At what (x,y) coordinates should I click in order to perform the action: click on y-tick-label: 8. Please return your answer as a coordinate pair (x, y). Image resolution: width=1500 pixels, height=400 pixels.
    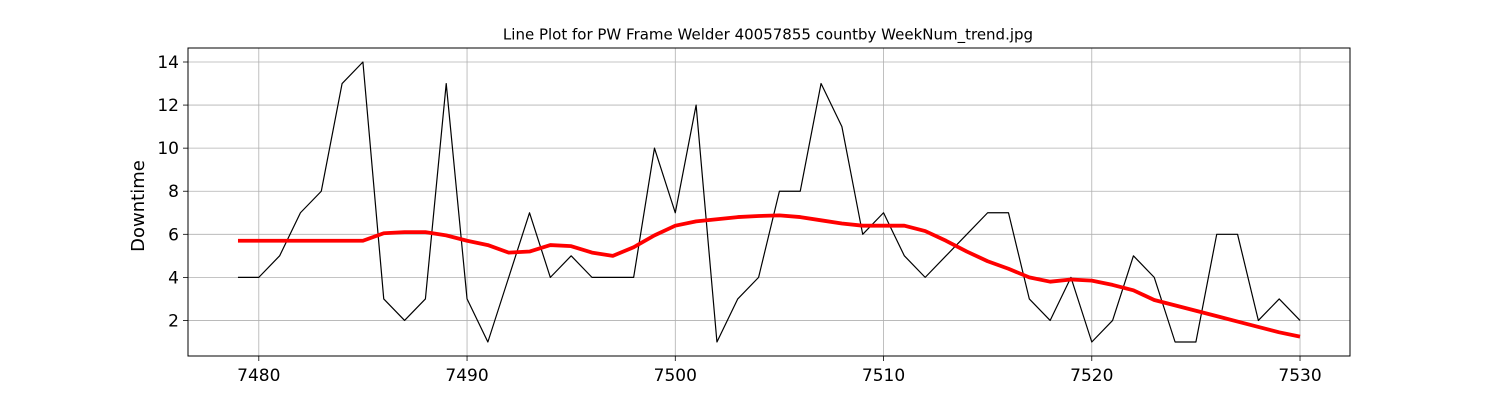
    Looking at the image, I should click on (173, 192).